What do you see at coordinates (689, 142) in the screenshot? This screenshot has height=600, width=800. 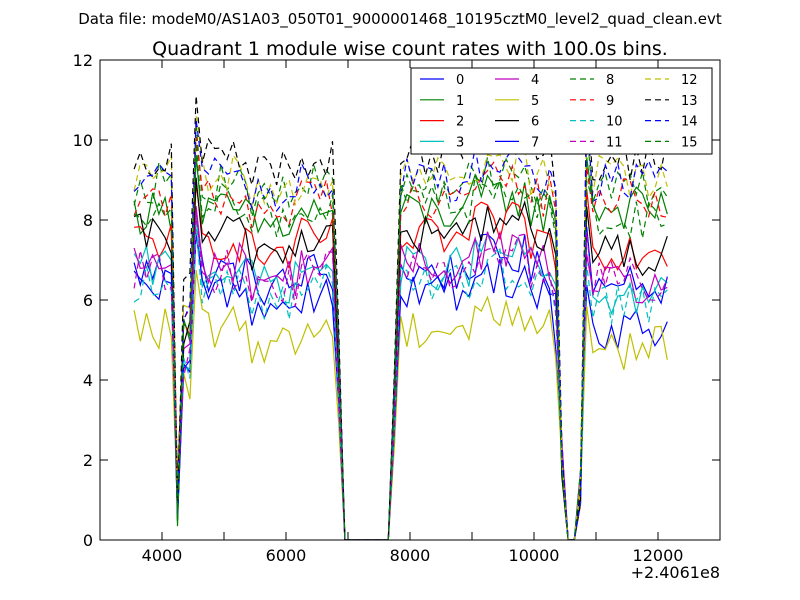 I see `legend-label-15: 15` at bounding box center [689, 142].